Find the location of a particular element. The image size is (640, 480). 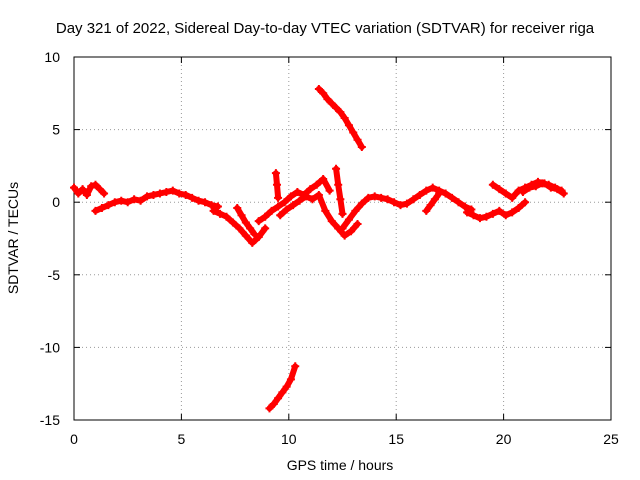

series-track-m is located at coordinates (542, 188).